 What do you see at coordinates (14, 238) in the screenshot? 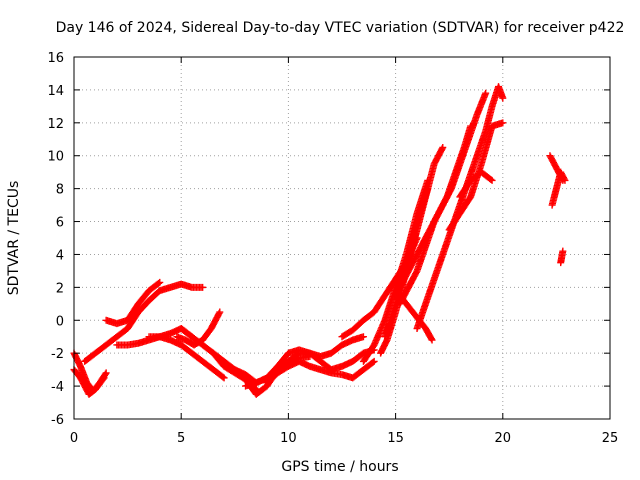
I see `y-axis-label: SDTVAR / TECUs` at bounding box center [14, 238].